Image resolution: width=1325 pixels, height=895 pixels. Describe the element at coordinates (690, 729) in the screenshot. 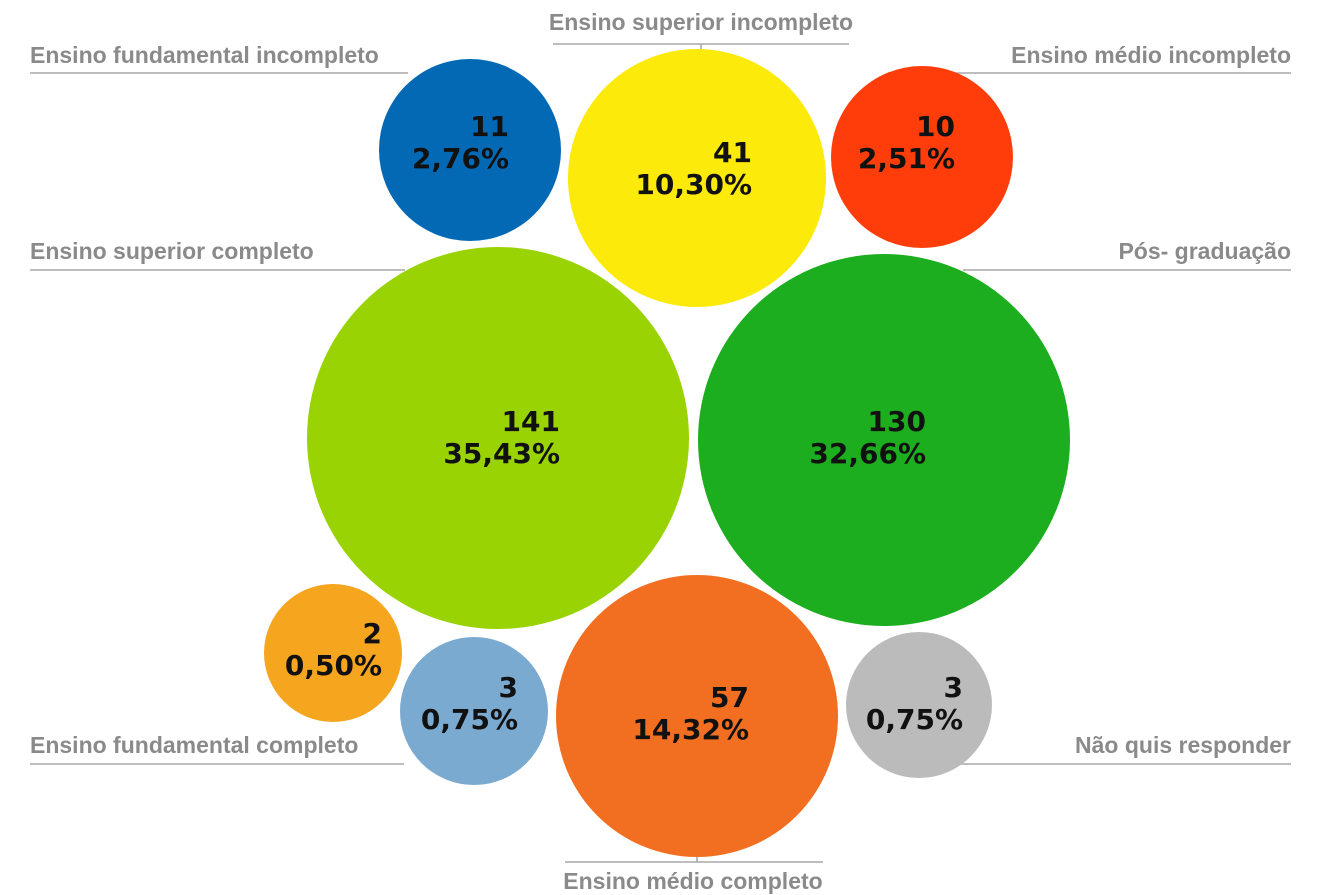

I see `percent-label: 14,32%` at that location.